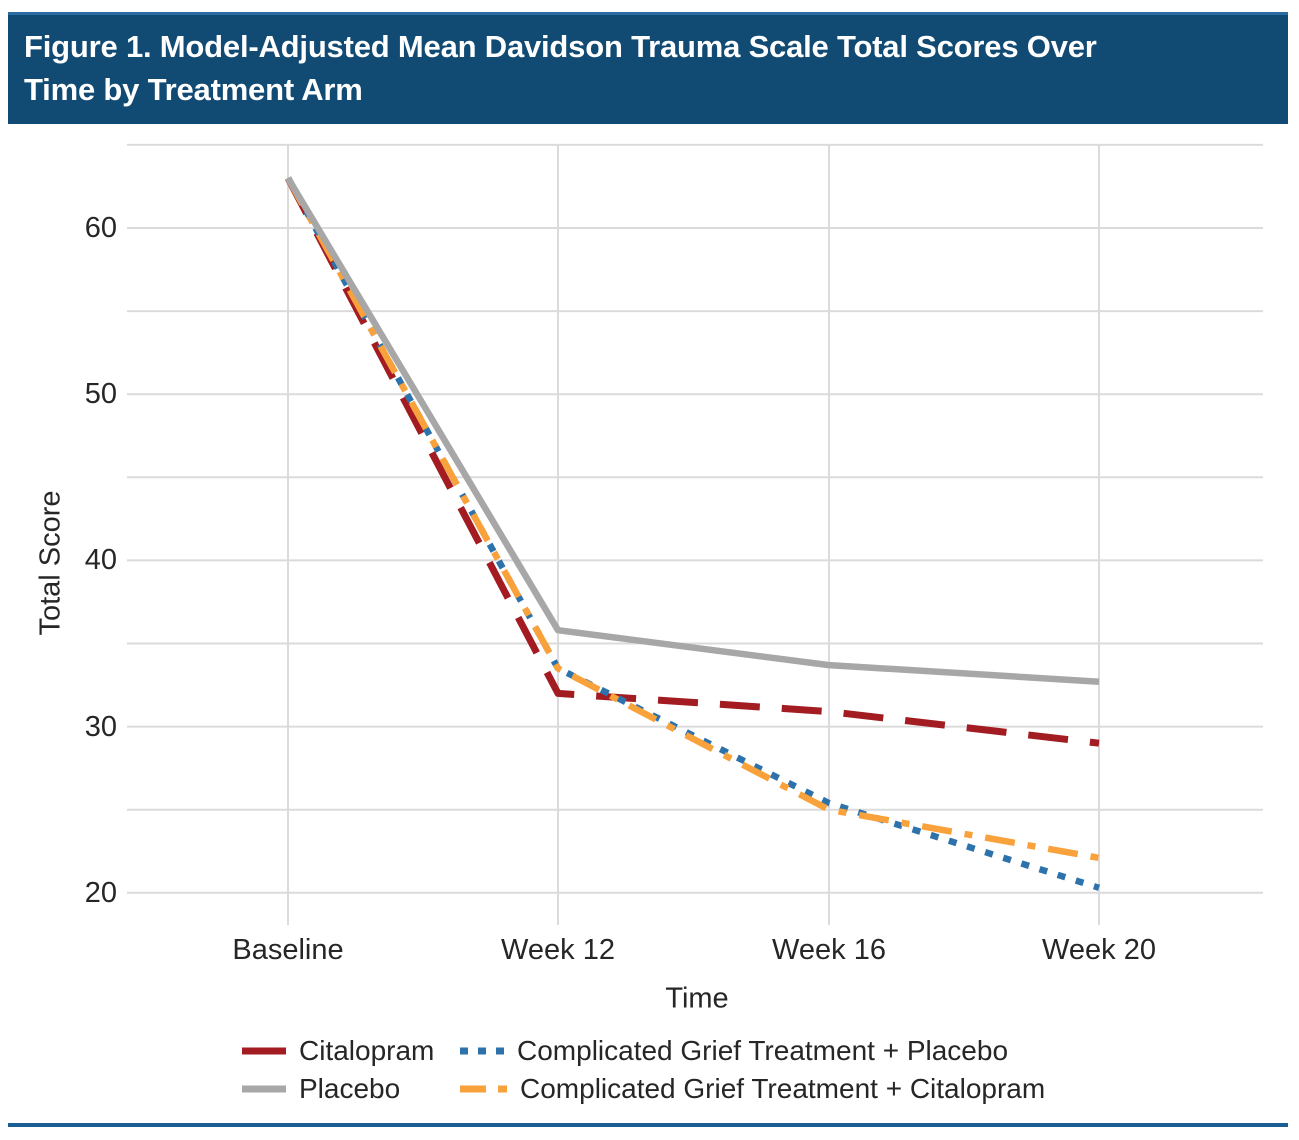 Image resolution: width=1299 pixels, height=1140 pixels. I want to click on legend-label: Complicated Grief Treatment + Citalopram, so click(783, 1088).